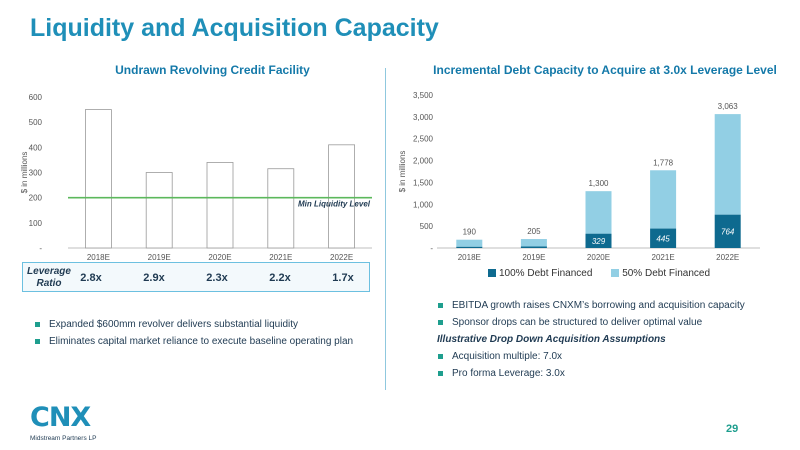 Image resolution: width=800 pixels, height=450 pixels. What do you see at coordinates (159, 257) in the screenshot?
I see `left-x-tick-label: 2019E` at bounding box center [159, 257].